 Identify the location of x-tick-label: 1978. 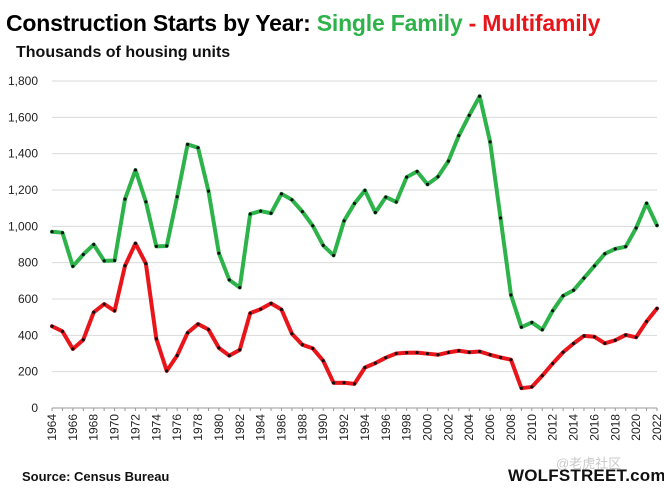
(198, 427).